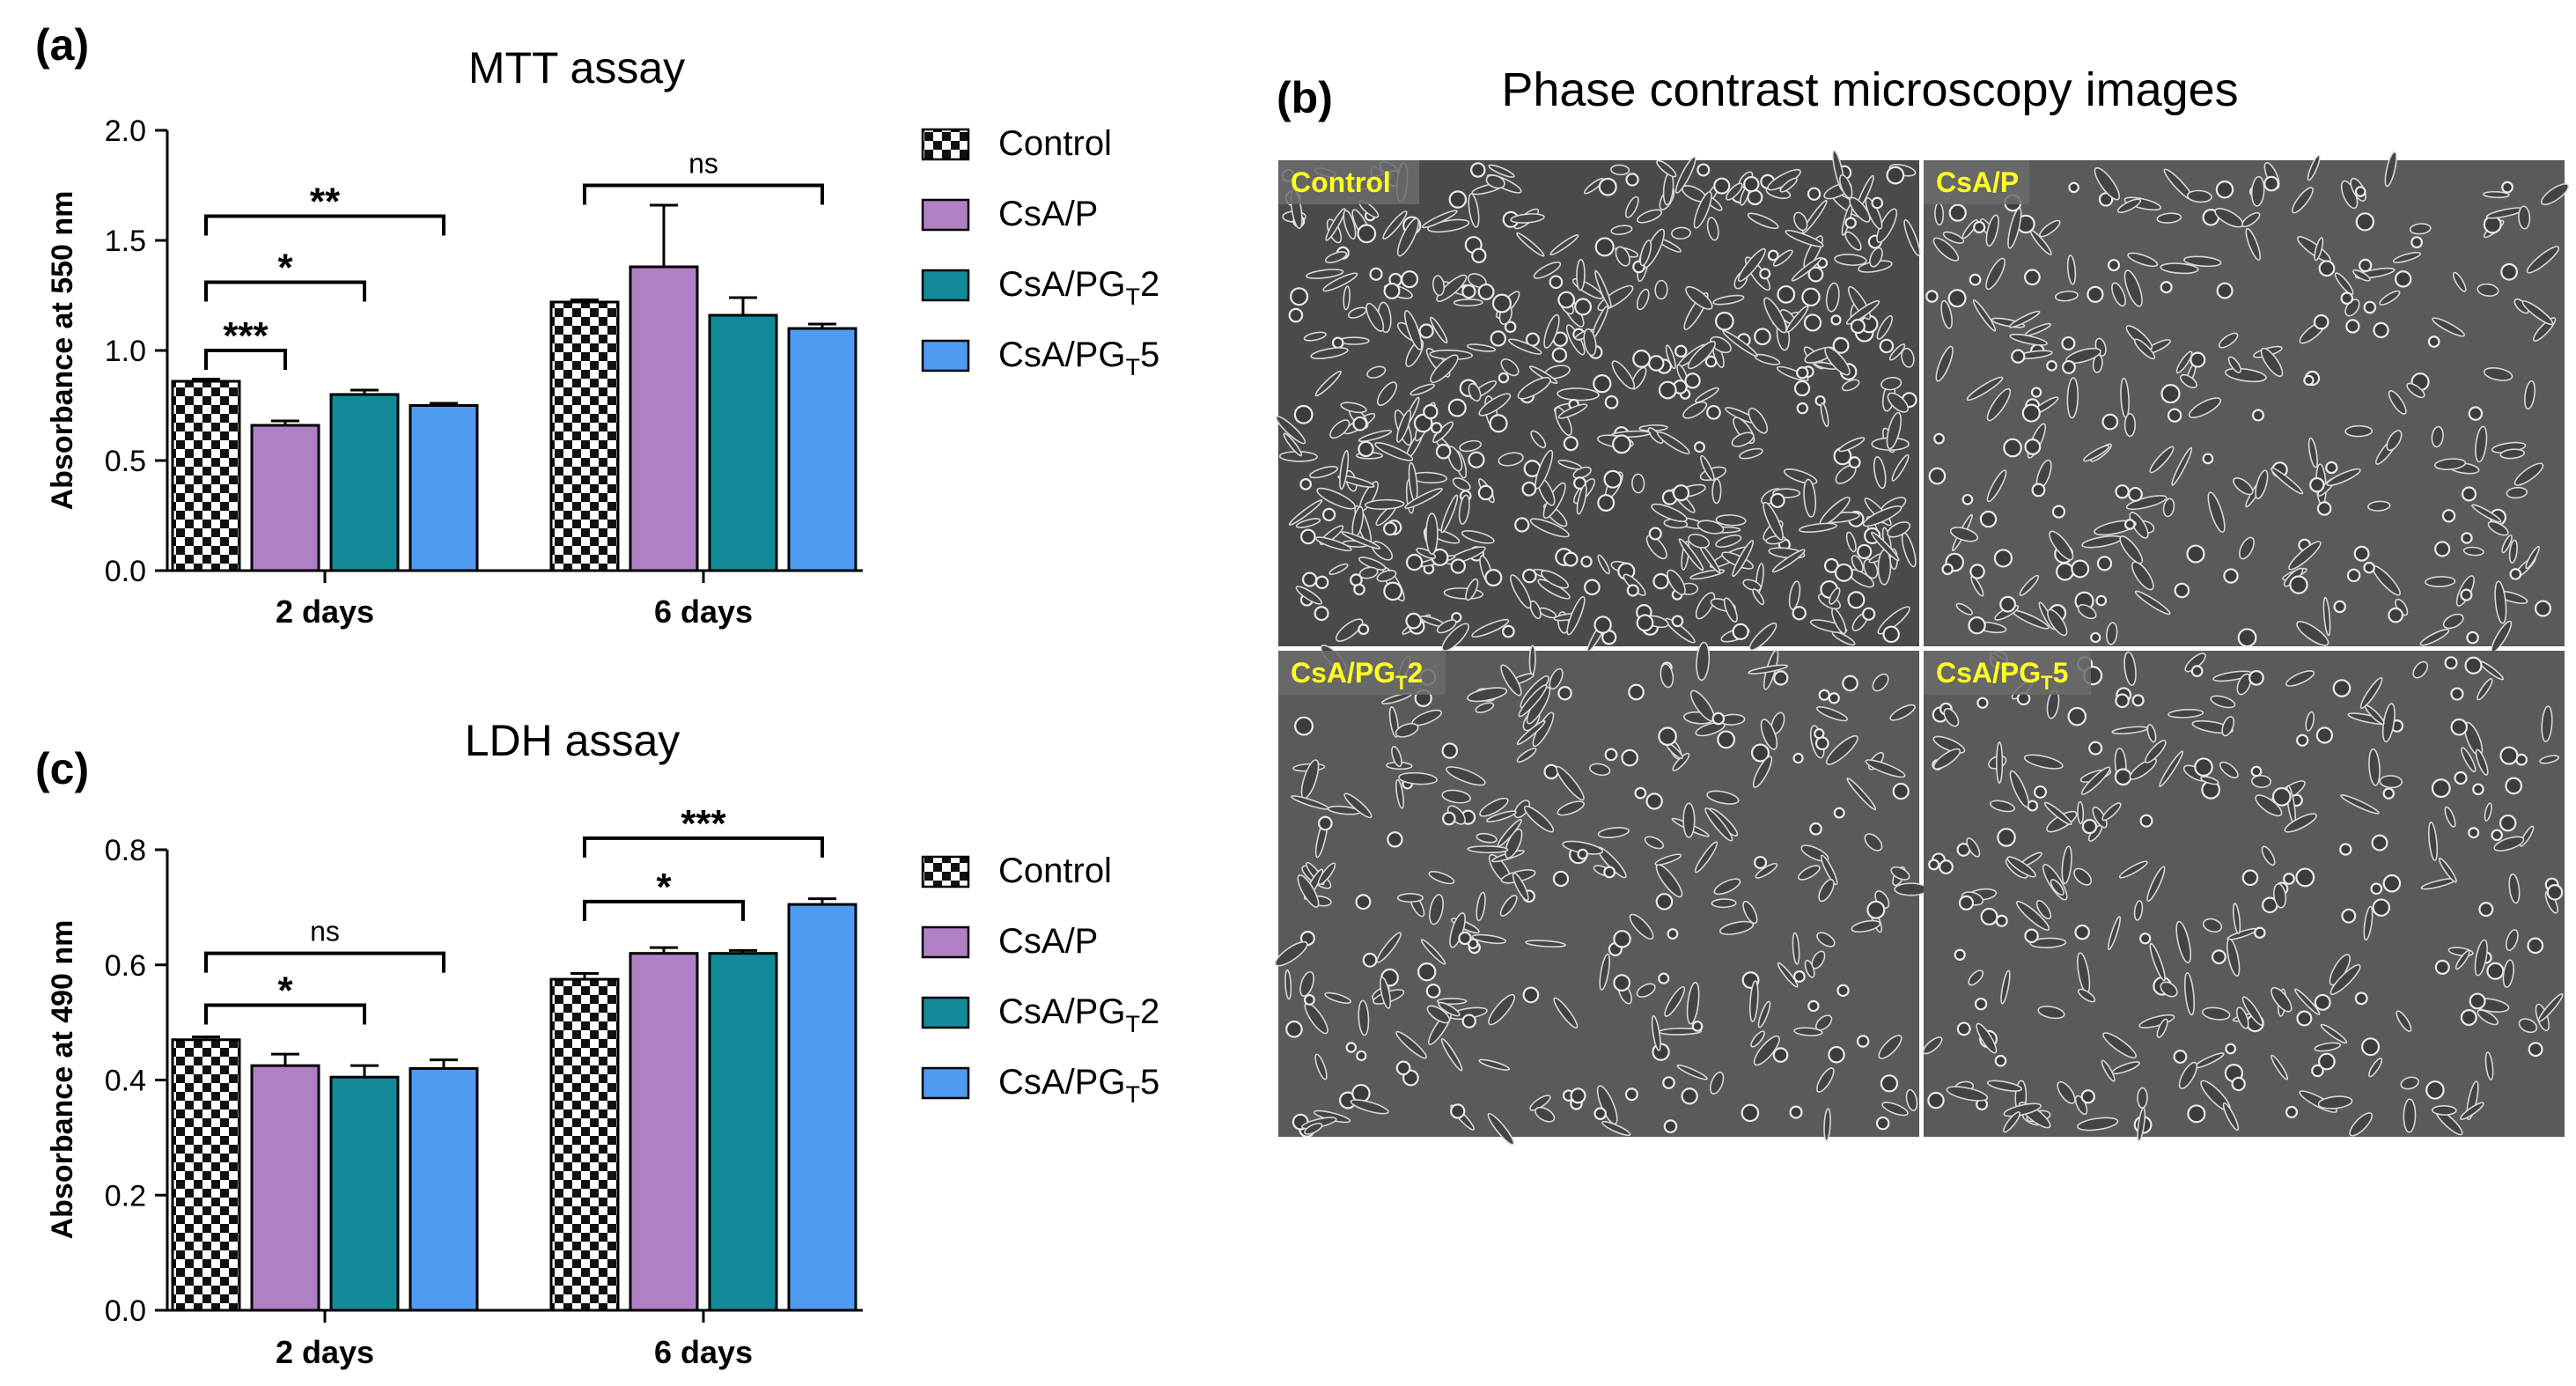 The height and width of the screenshot is (1386, 2576). I want to click on bar-control-day6, so click(584, 436).